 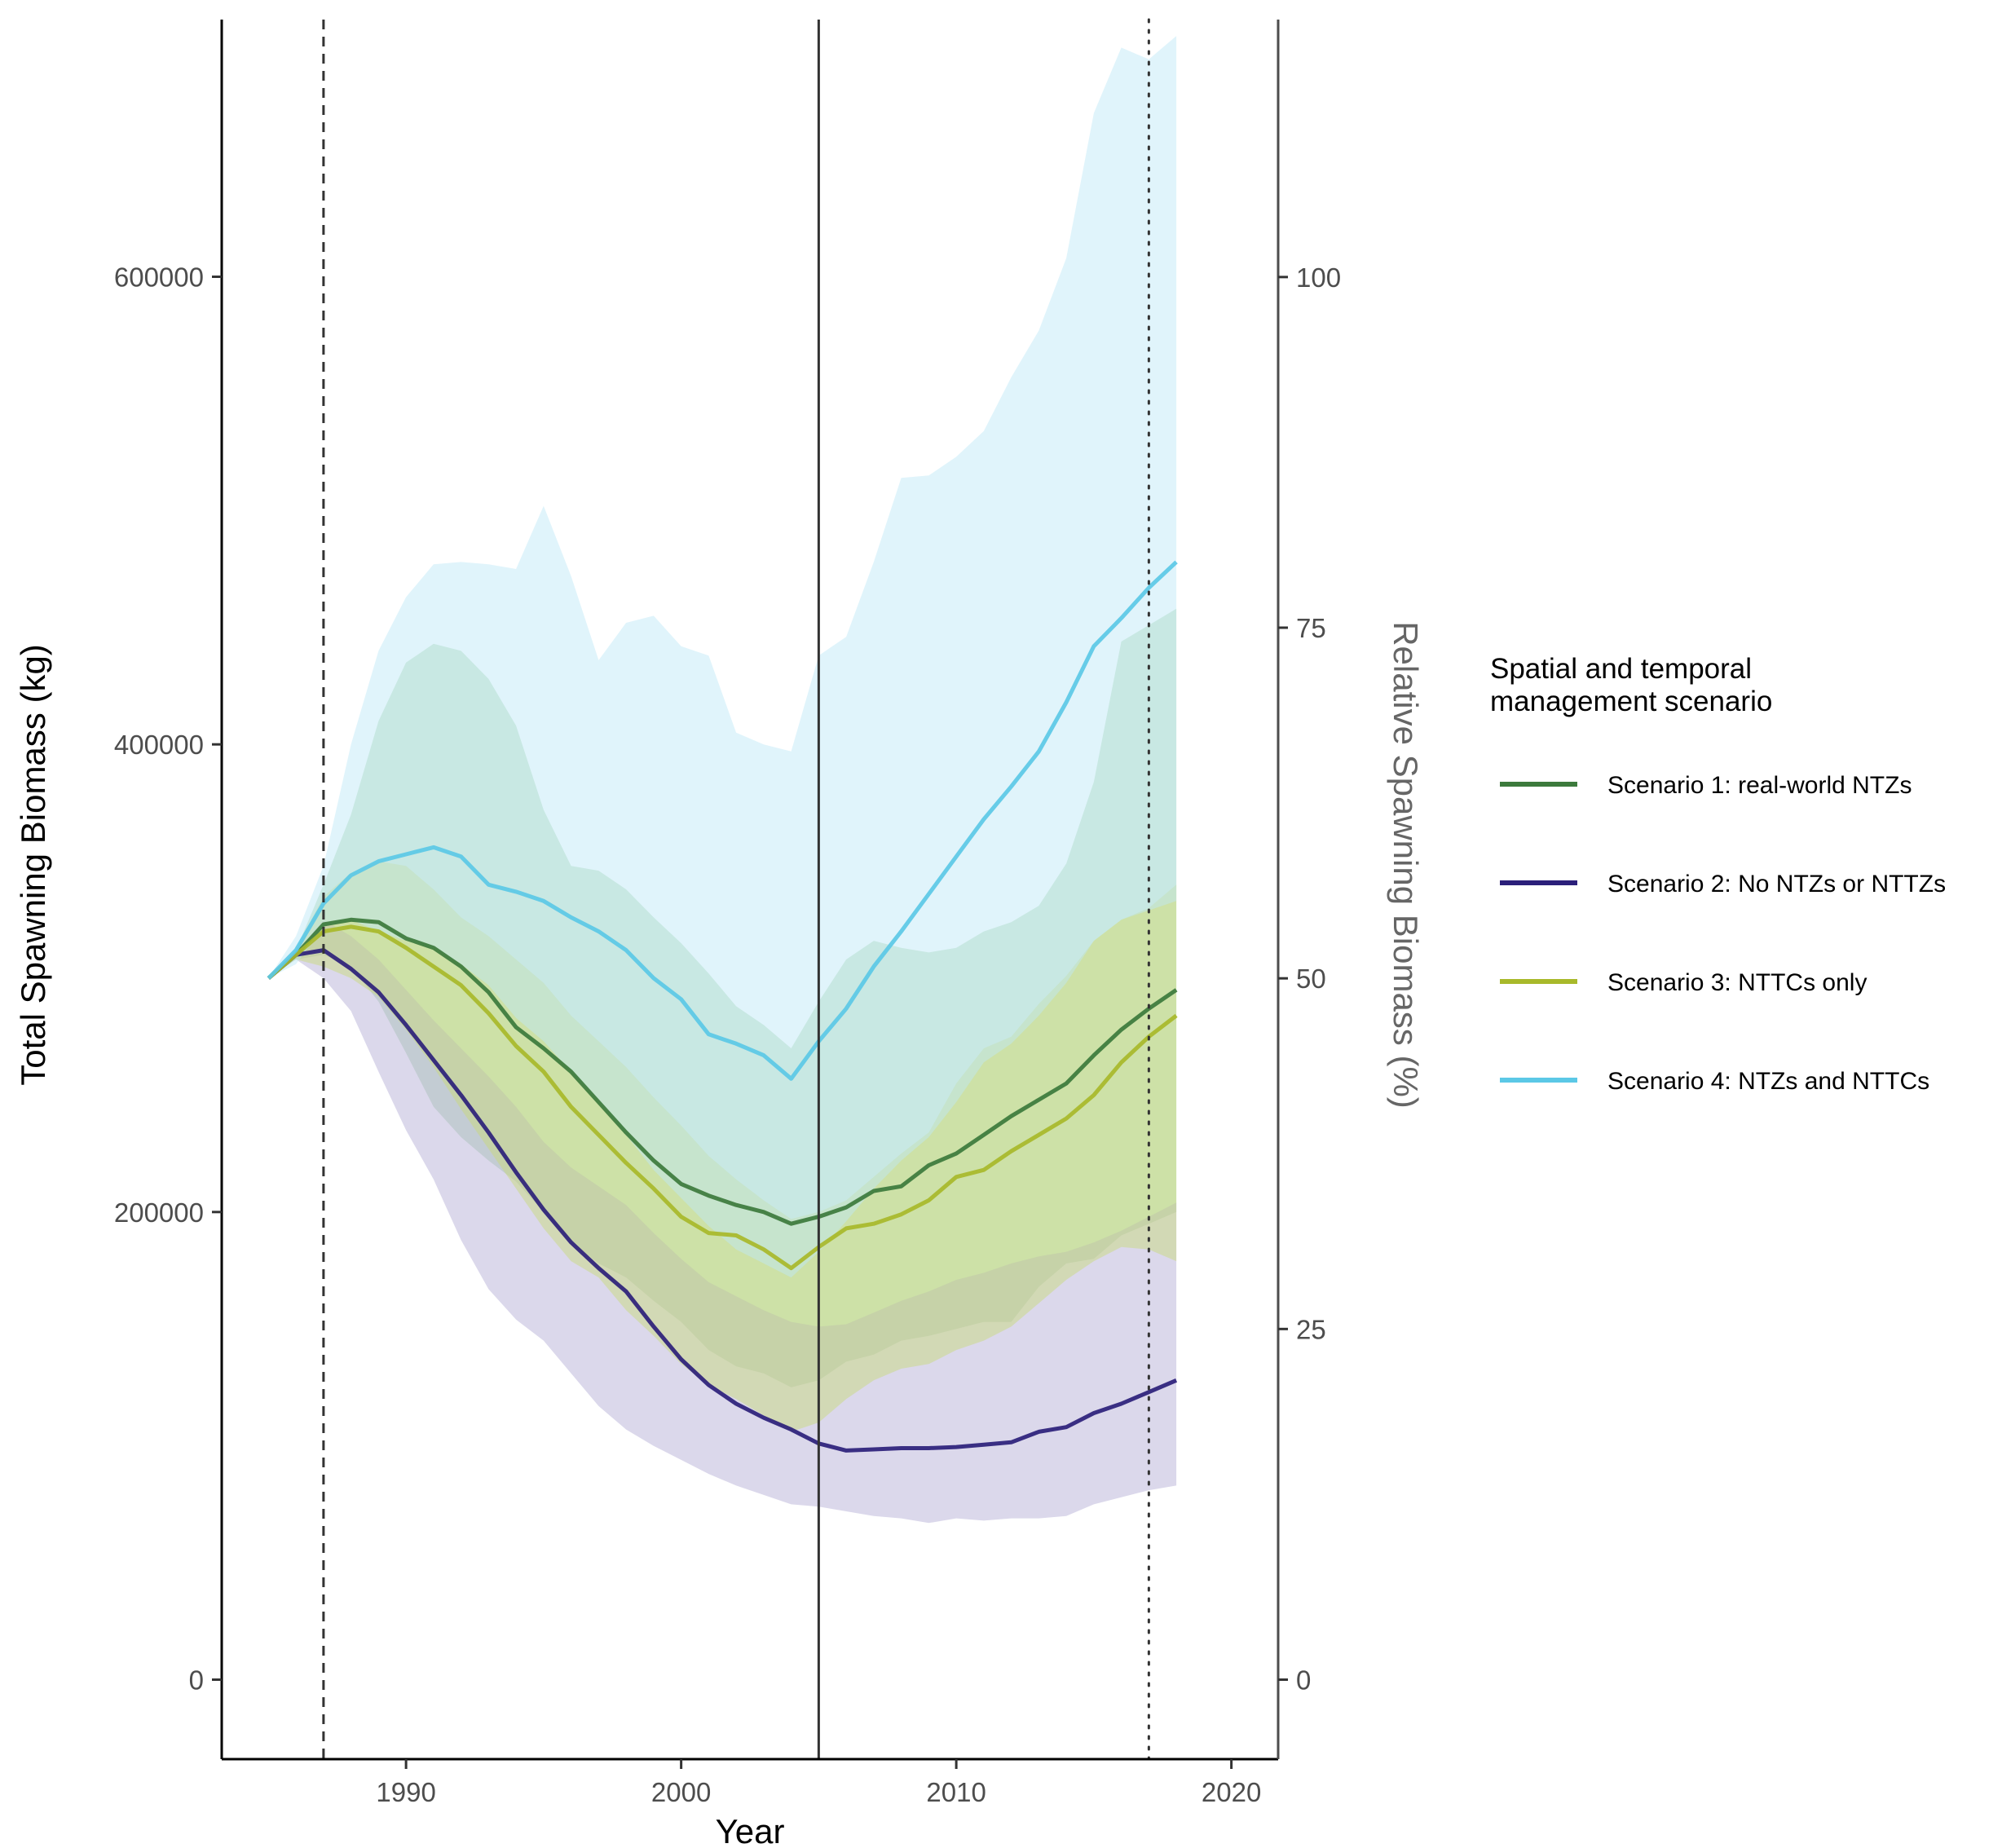 I want to click on legend-label-series-3: Scenario 3: NTTCs only, so click(x=1737, y=982).